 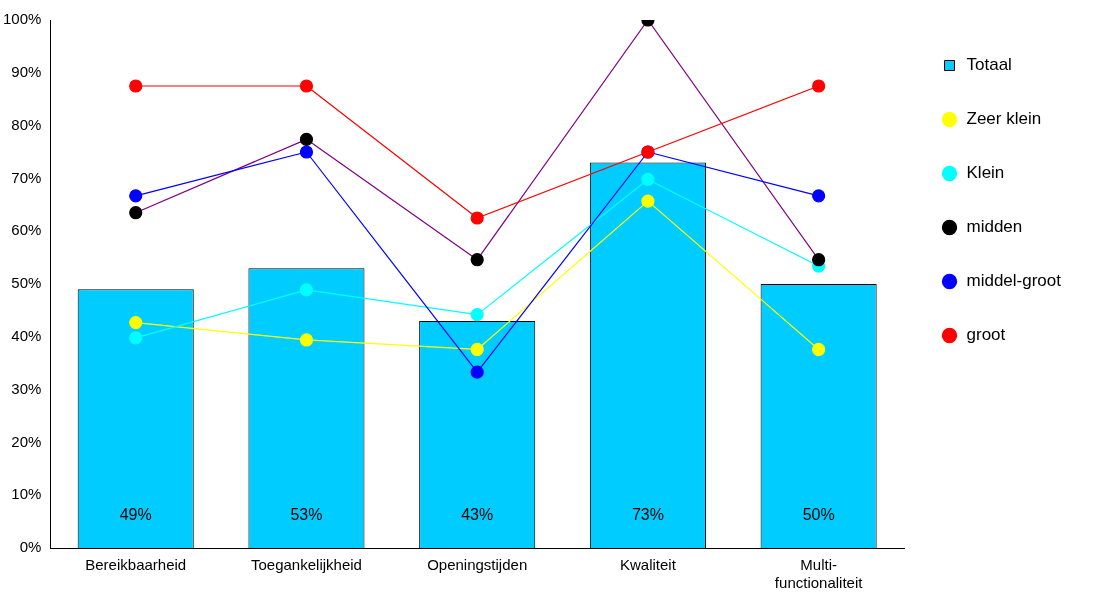 What do you see at coordinates (26, 388) in the screenshot?
I see `y-tick-label: 30%` at bounding box center [26, 388].